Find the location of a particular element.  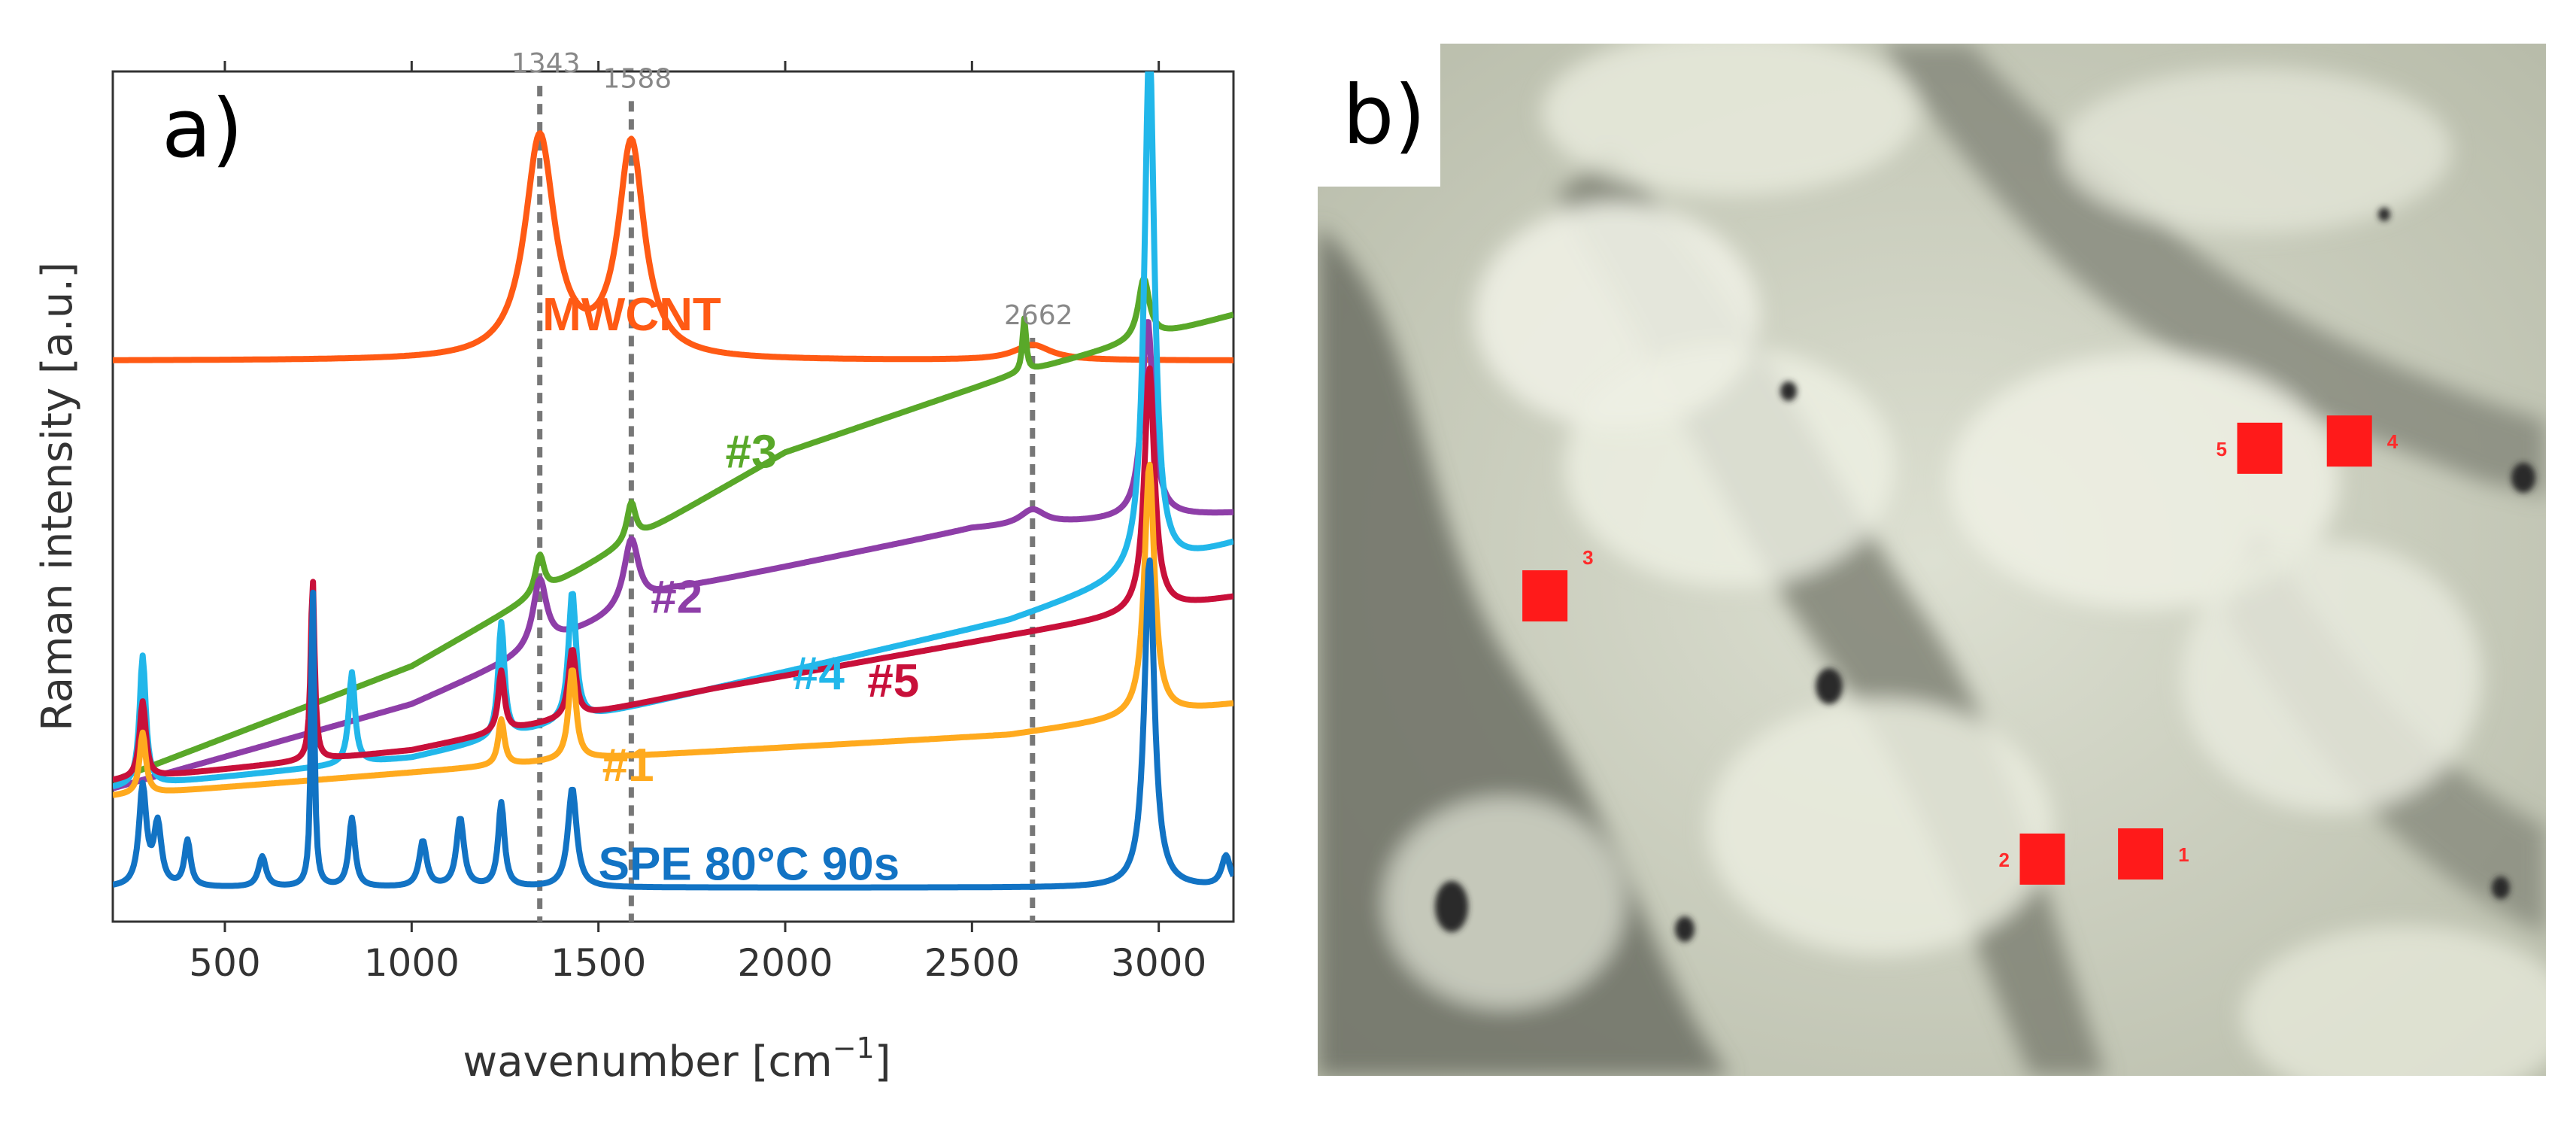

panel-b-label-bg is located at coordinates (1379, 115).